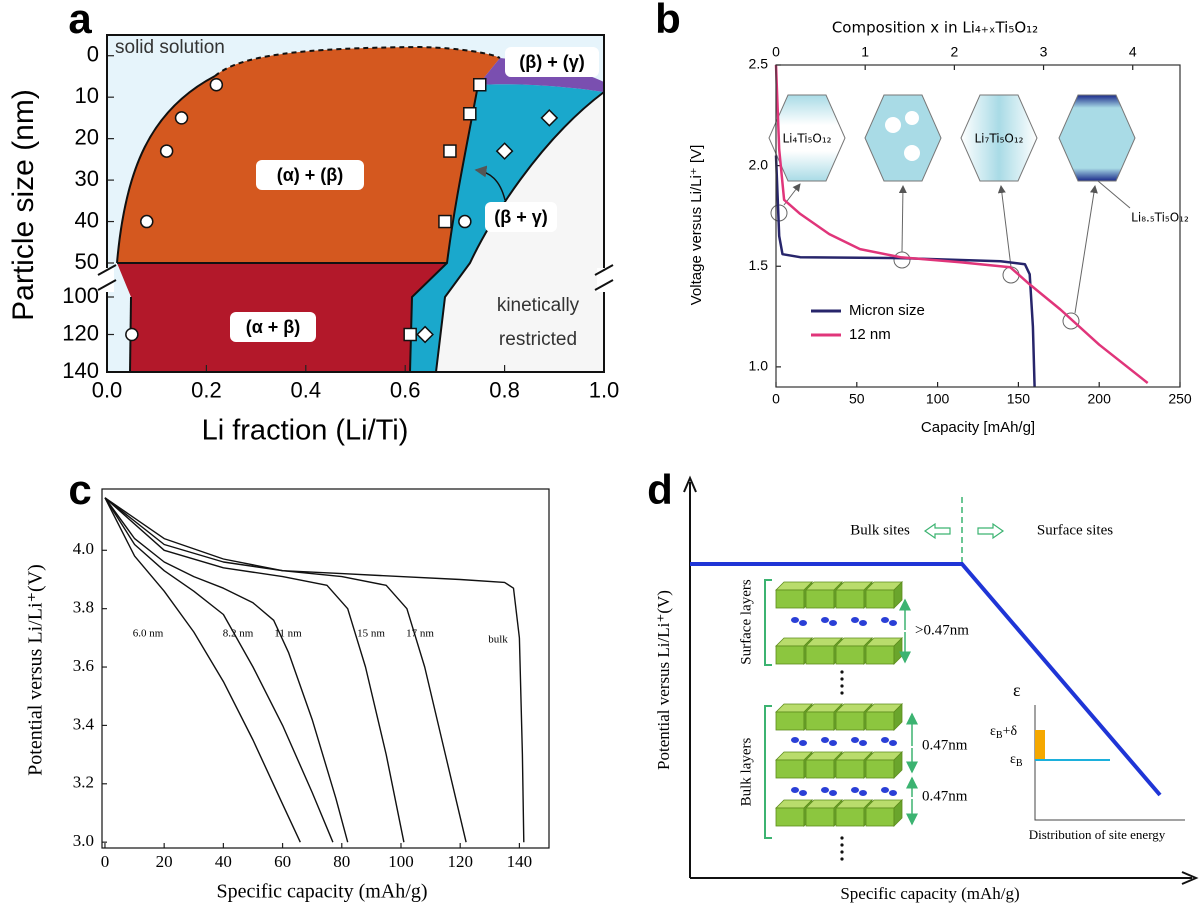 The width and height of the screenshot is (1204, 911). What do you see at coordinates (87, 178) in the screenshot?
I see `y-tick-label: 30` at bounding box center [87, 178].